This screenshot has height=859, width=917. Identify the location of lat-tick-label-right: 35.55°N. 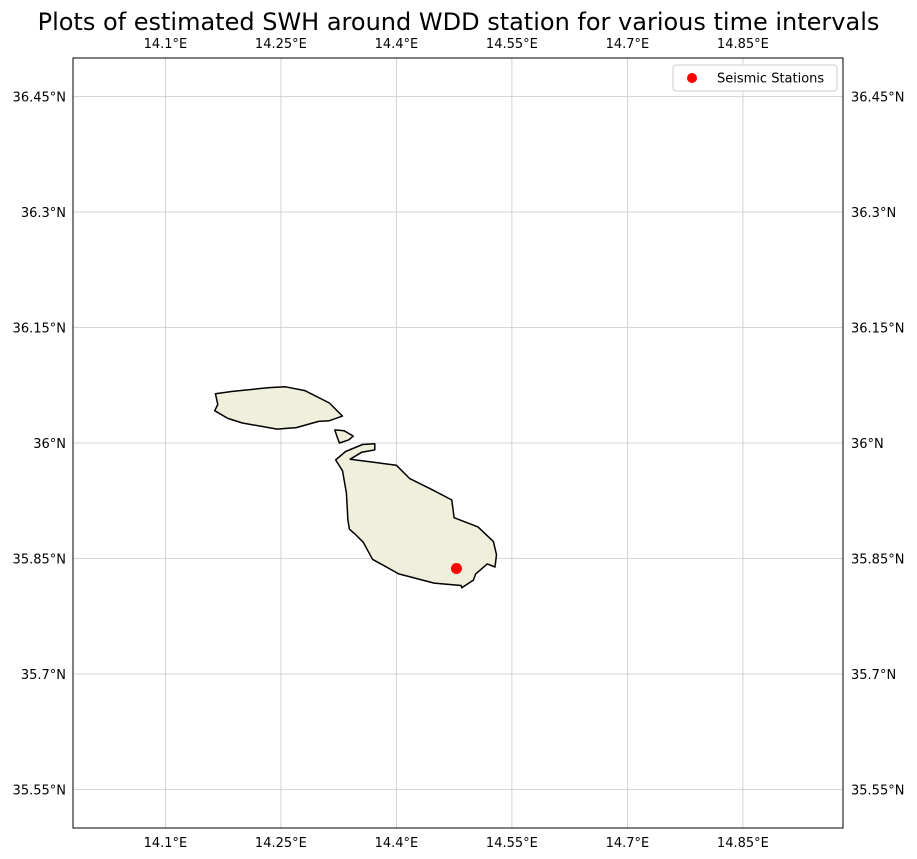
(877, 791).